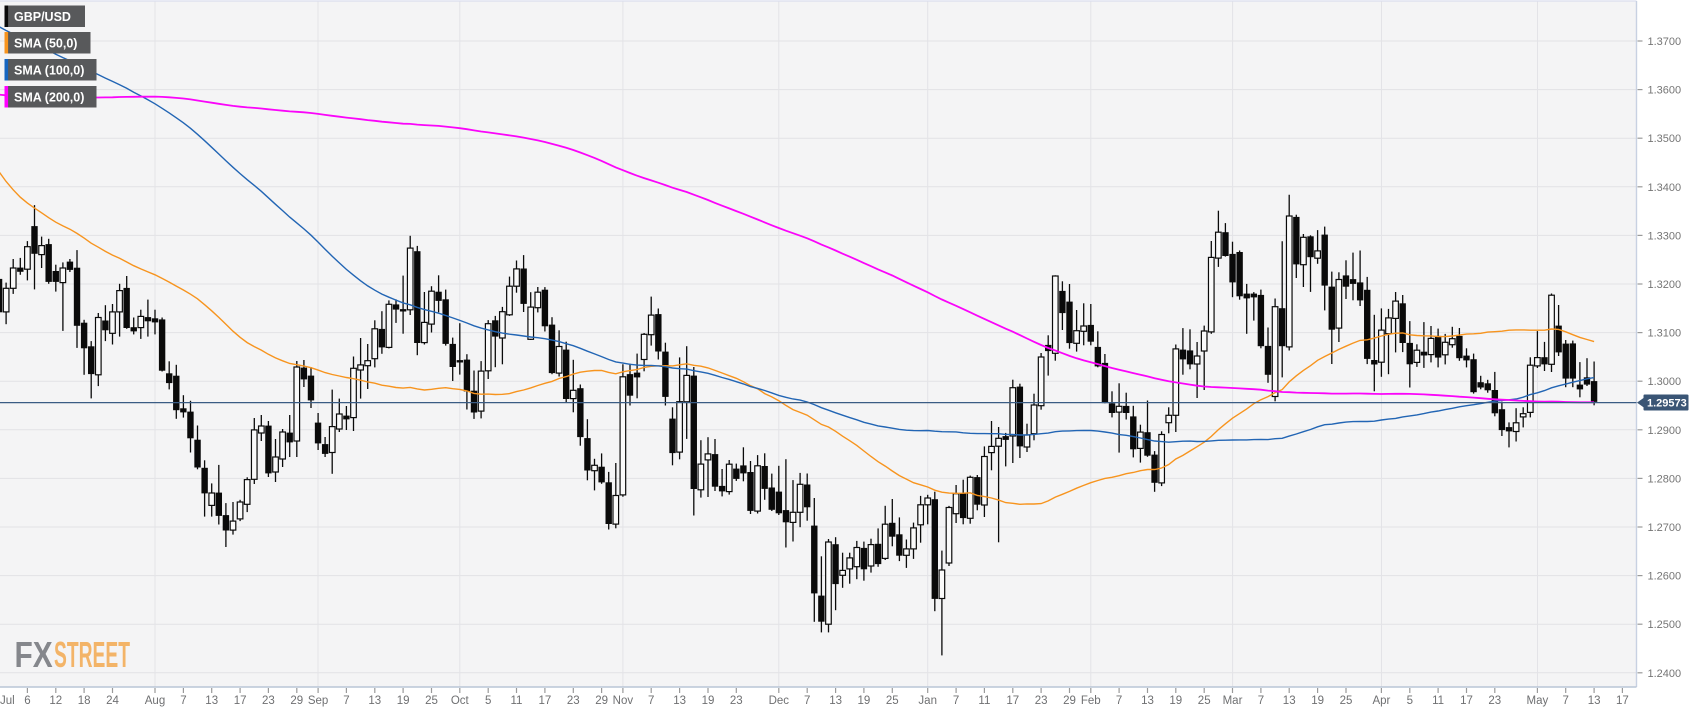 The height and width of the screenshot is (717, 1707). I want to click on svg-text: 1.3100, so click(1665, 334).